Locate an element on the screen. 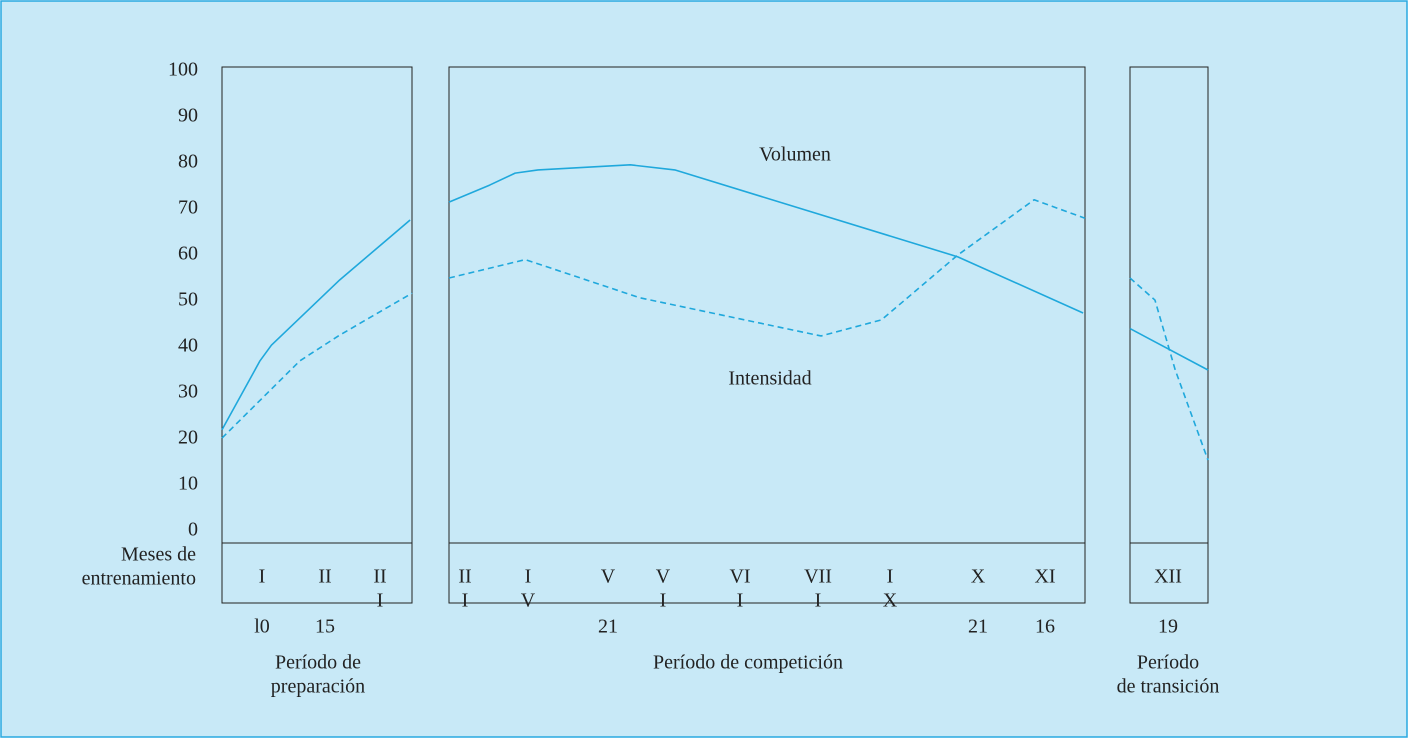 The width and height of the screenshot is (1408, 738). period-label: Período de competición is located at coordinates (748, 663).